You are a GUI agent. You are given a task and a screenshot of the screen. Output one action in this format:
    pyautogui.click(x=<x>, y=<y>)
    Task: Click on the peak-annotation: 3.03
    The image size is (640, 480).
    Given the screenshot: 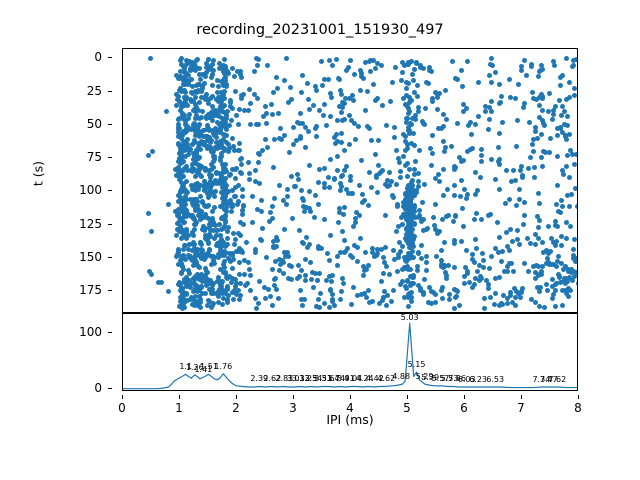 What is the action you would take?
    pyautogui.click(x=295, y=379)
    